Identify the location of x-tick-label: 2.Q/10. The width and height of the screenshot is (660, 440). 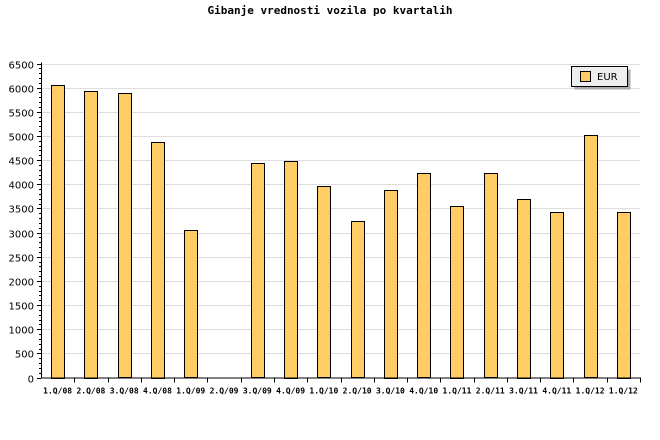
(357, 391).